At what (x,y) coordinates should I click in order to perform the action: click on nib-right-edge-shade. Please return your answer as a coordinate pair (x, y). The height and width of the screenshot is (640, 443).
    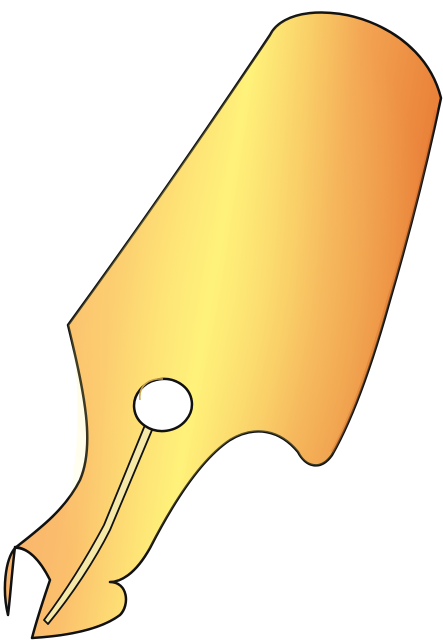
    Looking at the image, I should click on (384, 281).